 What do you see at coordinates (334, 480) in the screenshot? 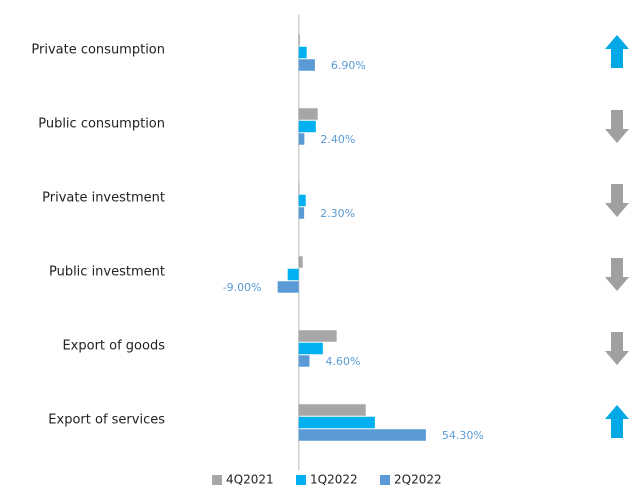
I see `legend-label: 1Q2022` at bounding box center [334, 480].